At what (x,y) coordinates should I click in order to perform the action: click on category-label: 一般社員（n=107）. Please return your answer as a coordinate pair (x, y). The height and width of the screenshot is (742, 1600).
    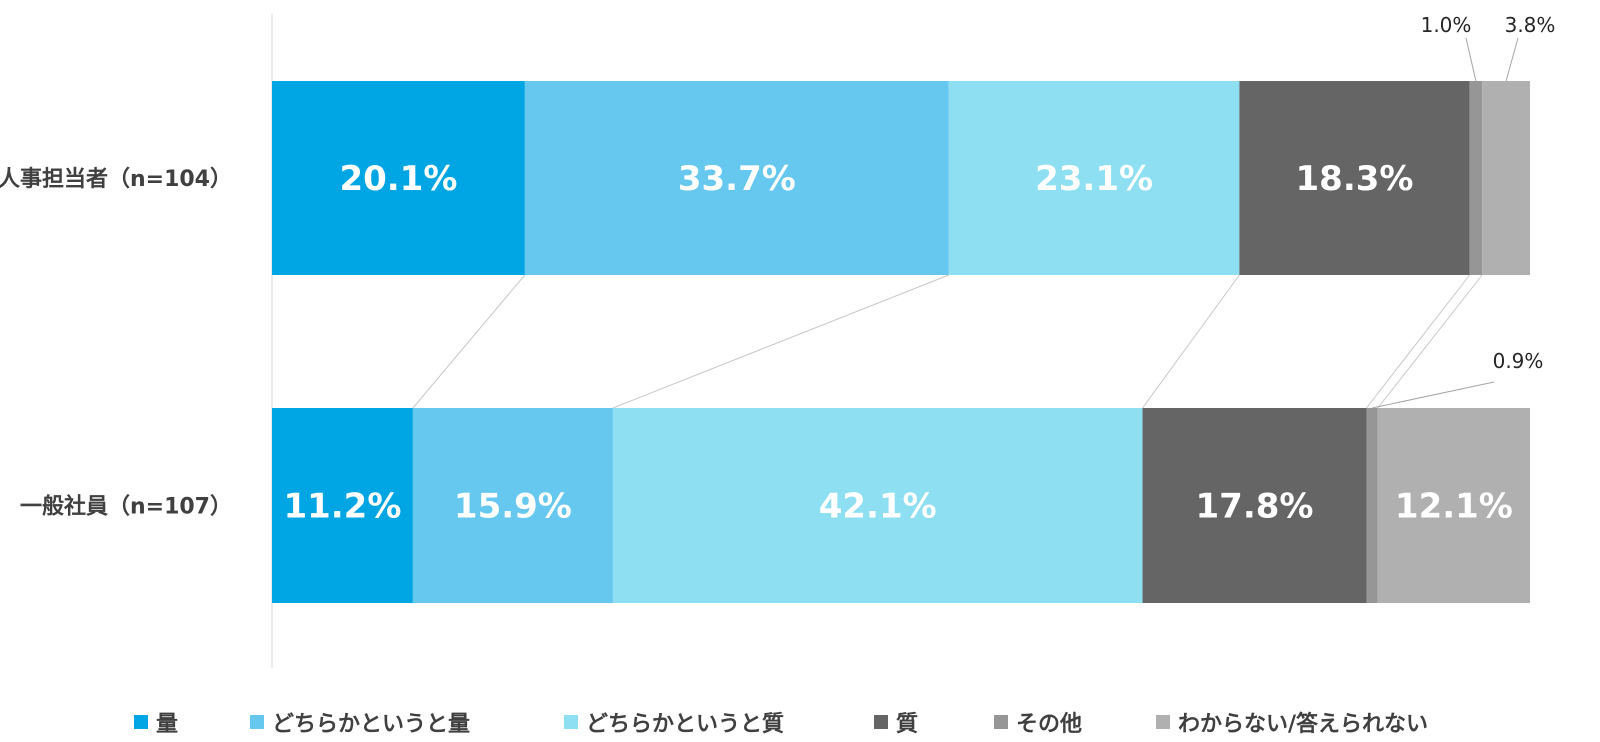
    Looking at the image, I should click on (126, 507).